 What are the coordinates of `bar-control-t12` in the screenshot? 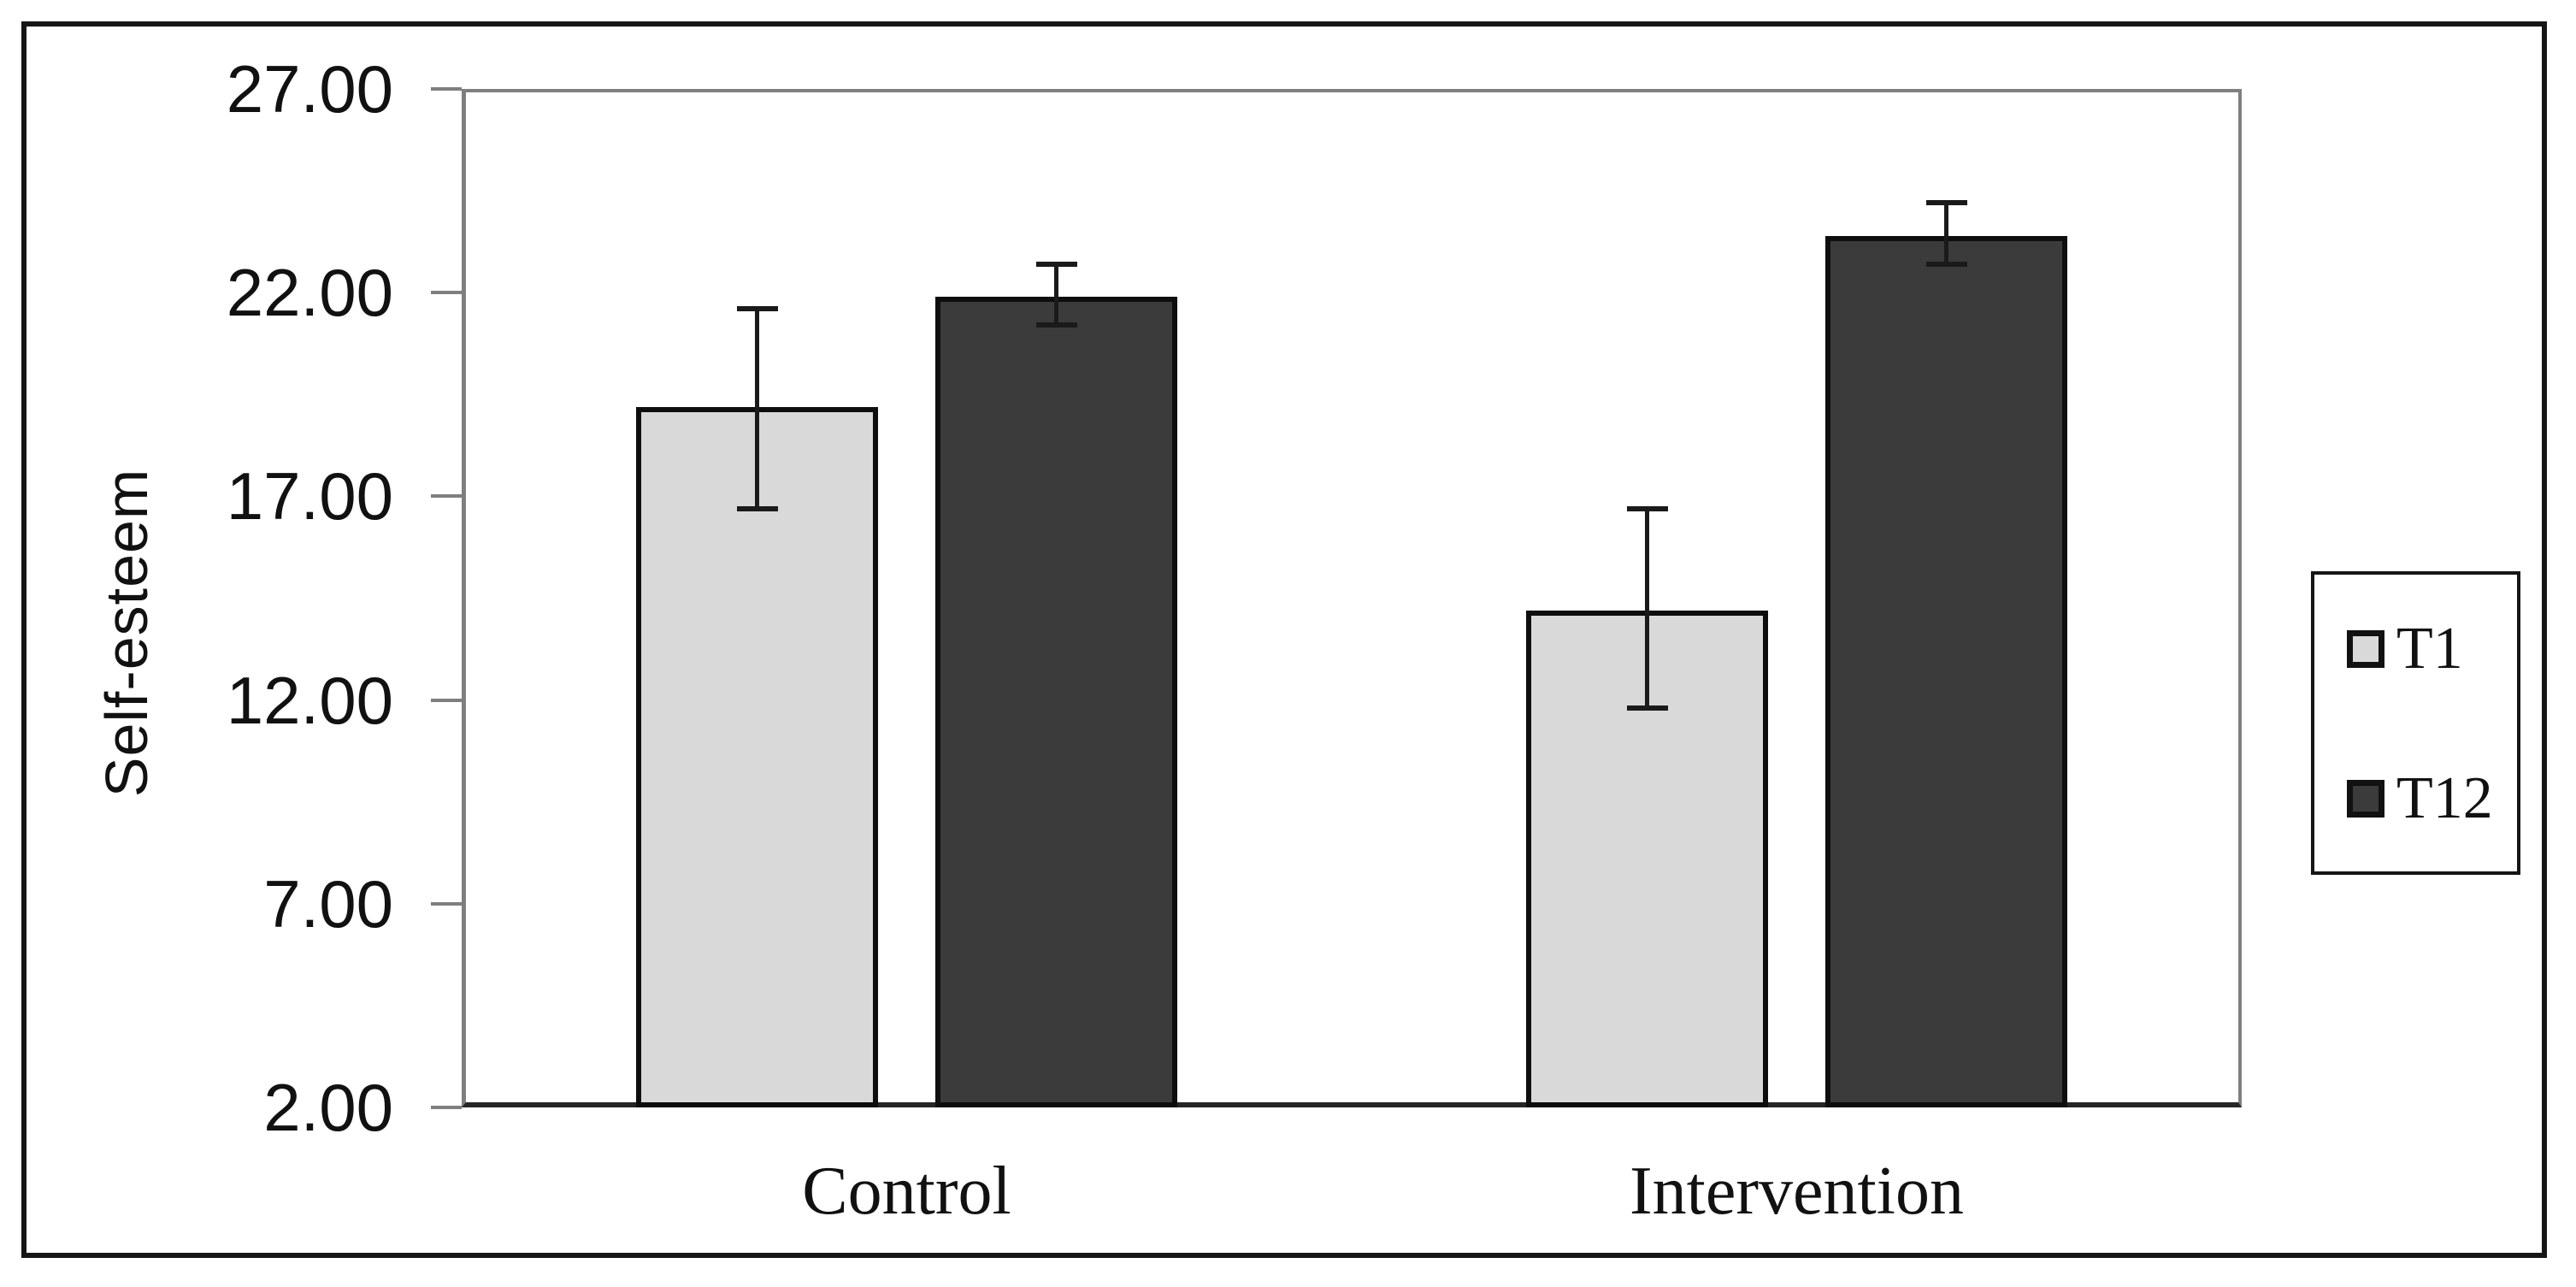 It's located at (1056, 701).